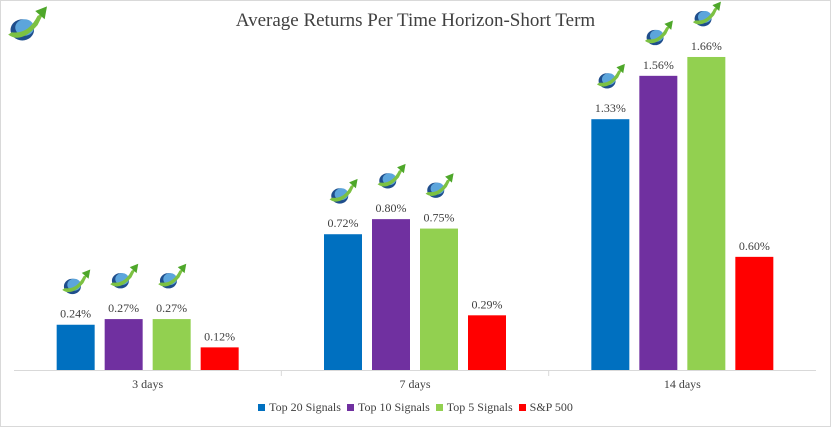 The width and height of the screenshot is (831, 427). Describe the element at coordinates (343, 223) in the screenshot. I see `data-label: 0.72%` at that location.